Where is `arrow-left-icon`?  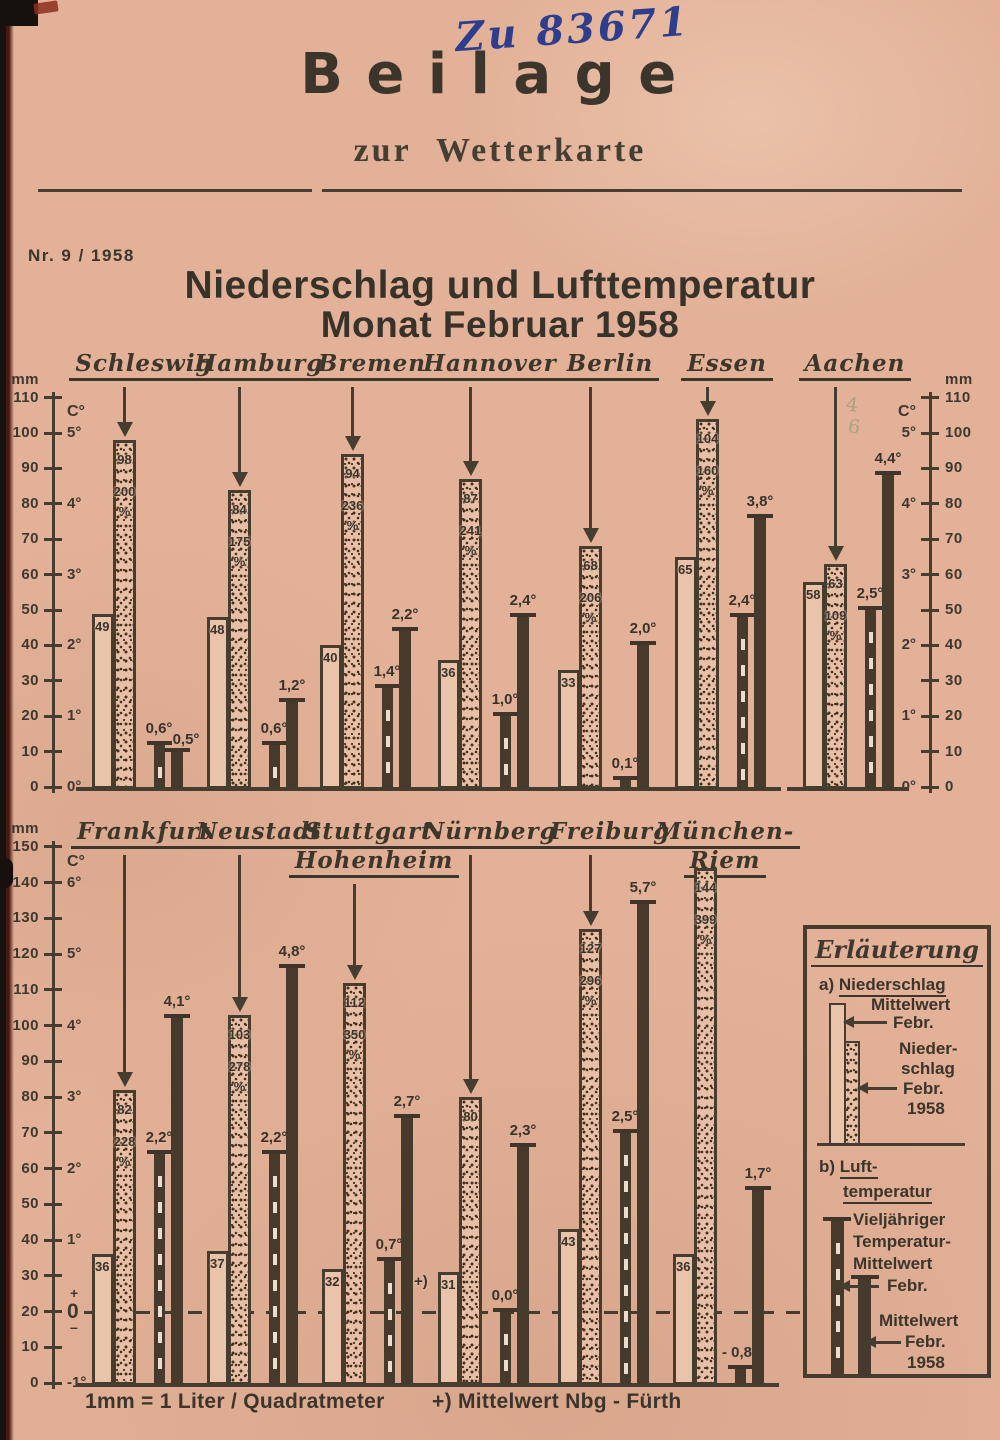
arrow-left-icon is located at coordinates (883, 1342).